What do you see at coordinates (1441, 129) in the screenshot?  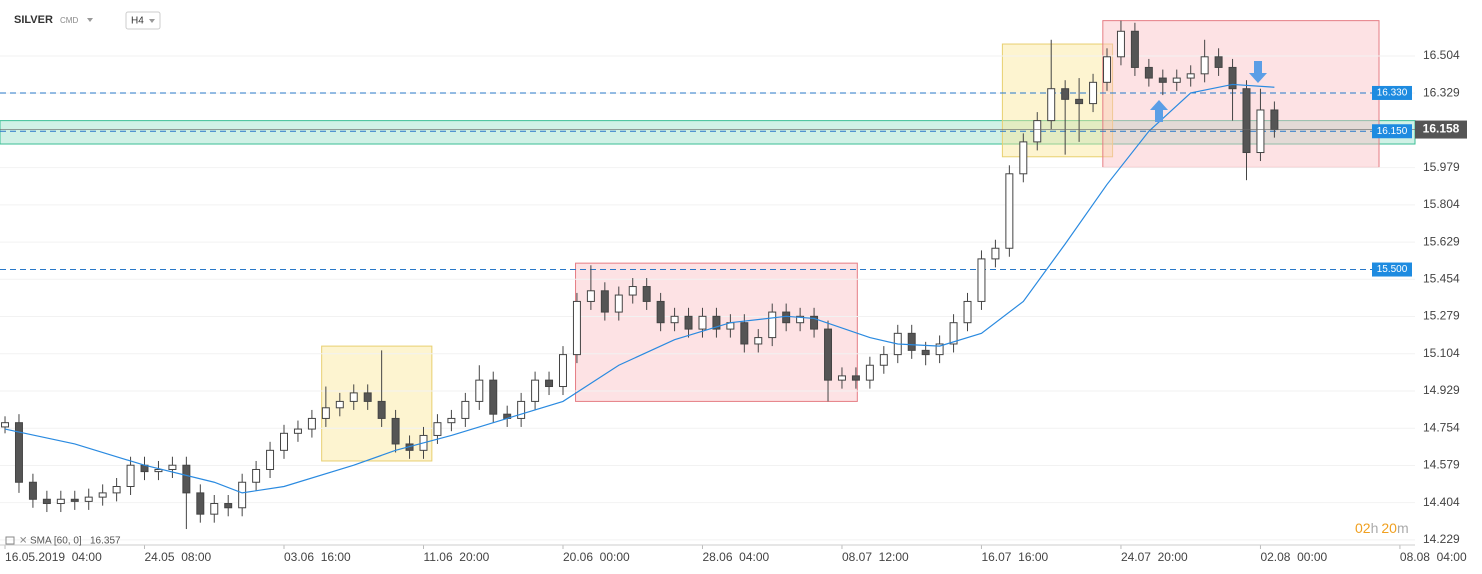 I see `last-price-label: 16.158` at bounding box center [1441, 129].